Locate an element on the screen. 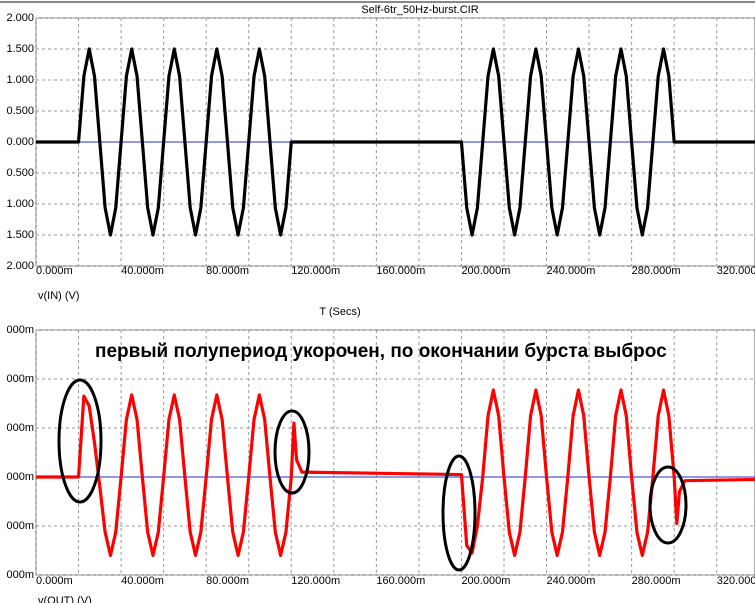 The image size is (755, 603). chart-title: Self-6tr_50Hz-burst.CIR is located at coordinates (419, 10).